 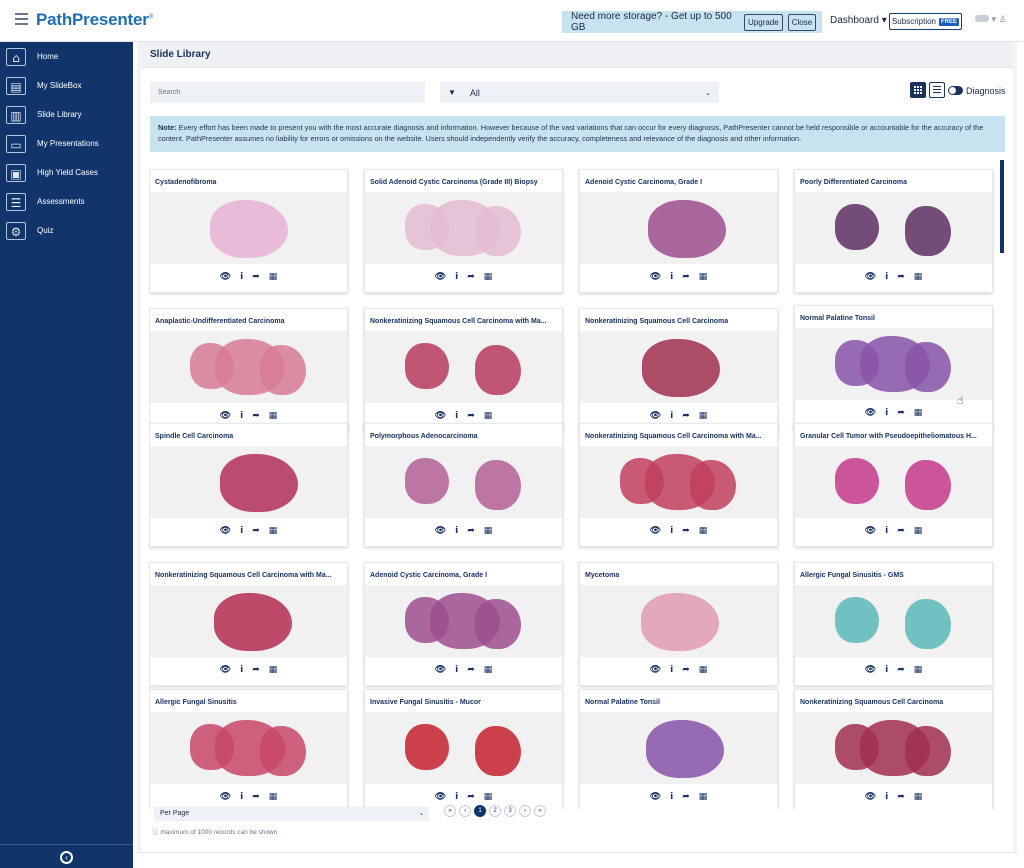 I want to click on slide-card: Polymorphous Adenocarcinoma 👁 i ➦ ▦, so click(x=463, y=485).